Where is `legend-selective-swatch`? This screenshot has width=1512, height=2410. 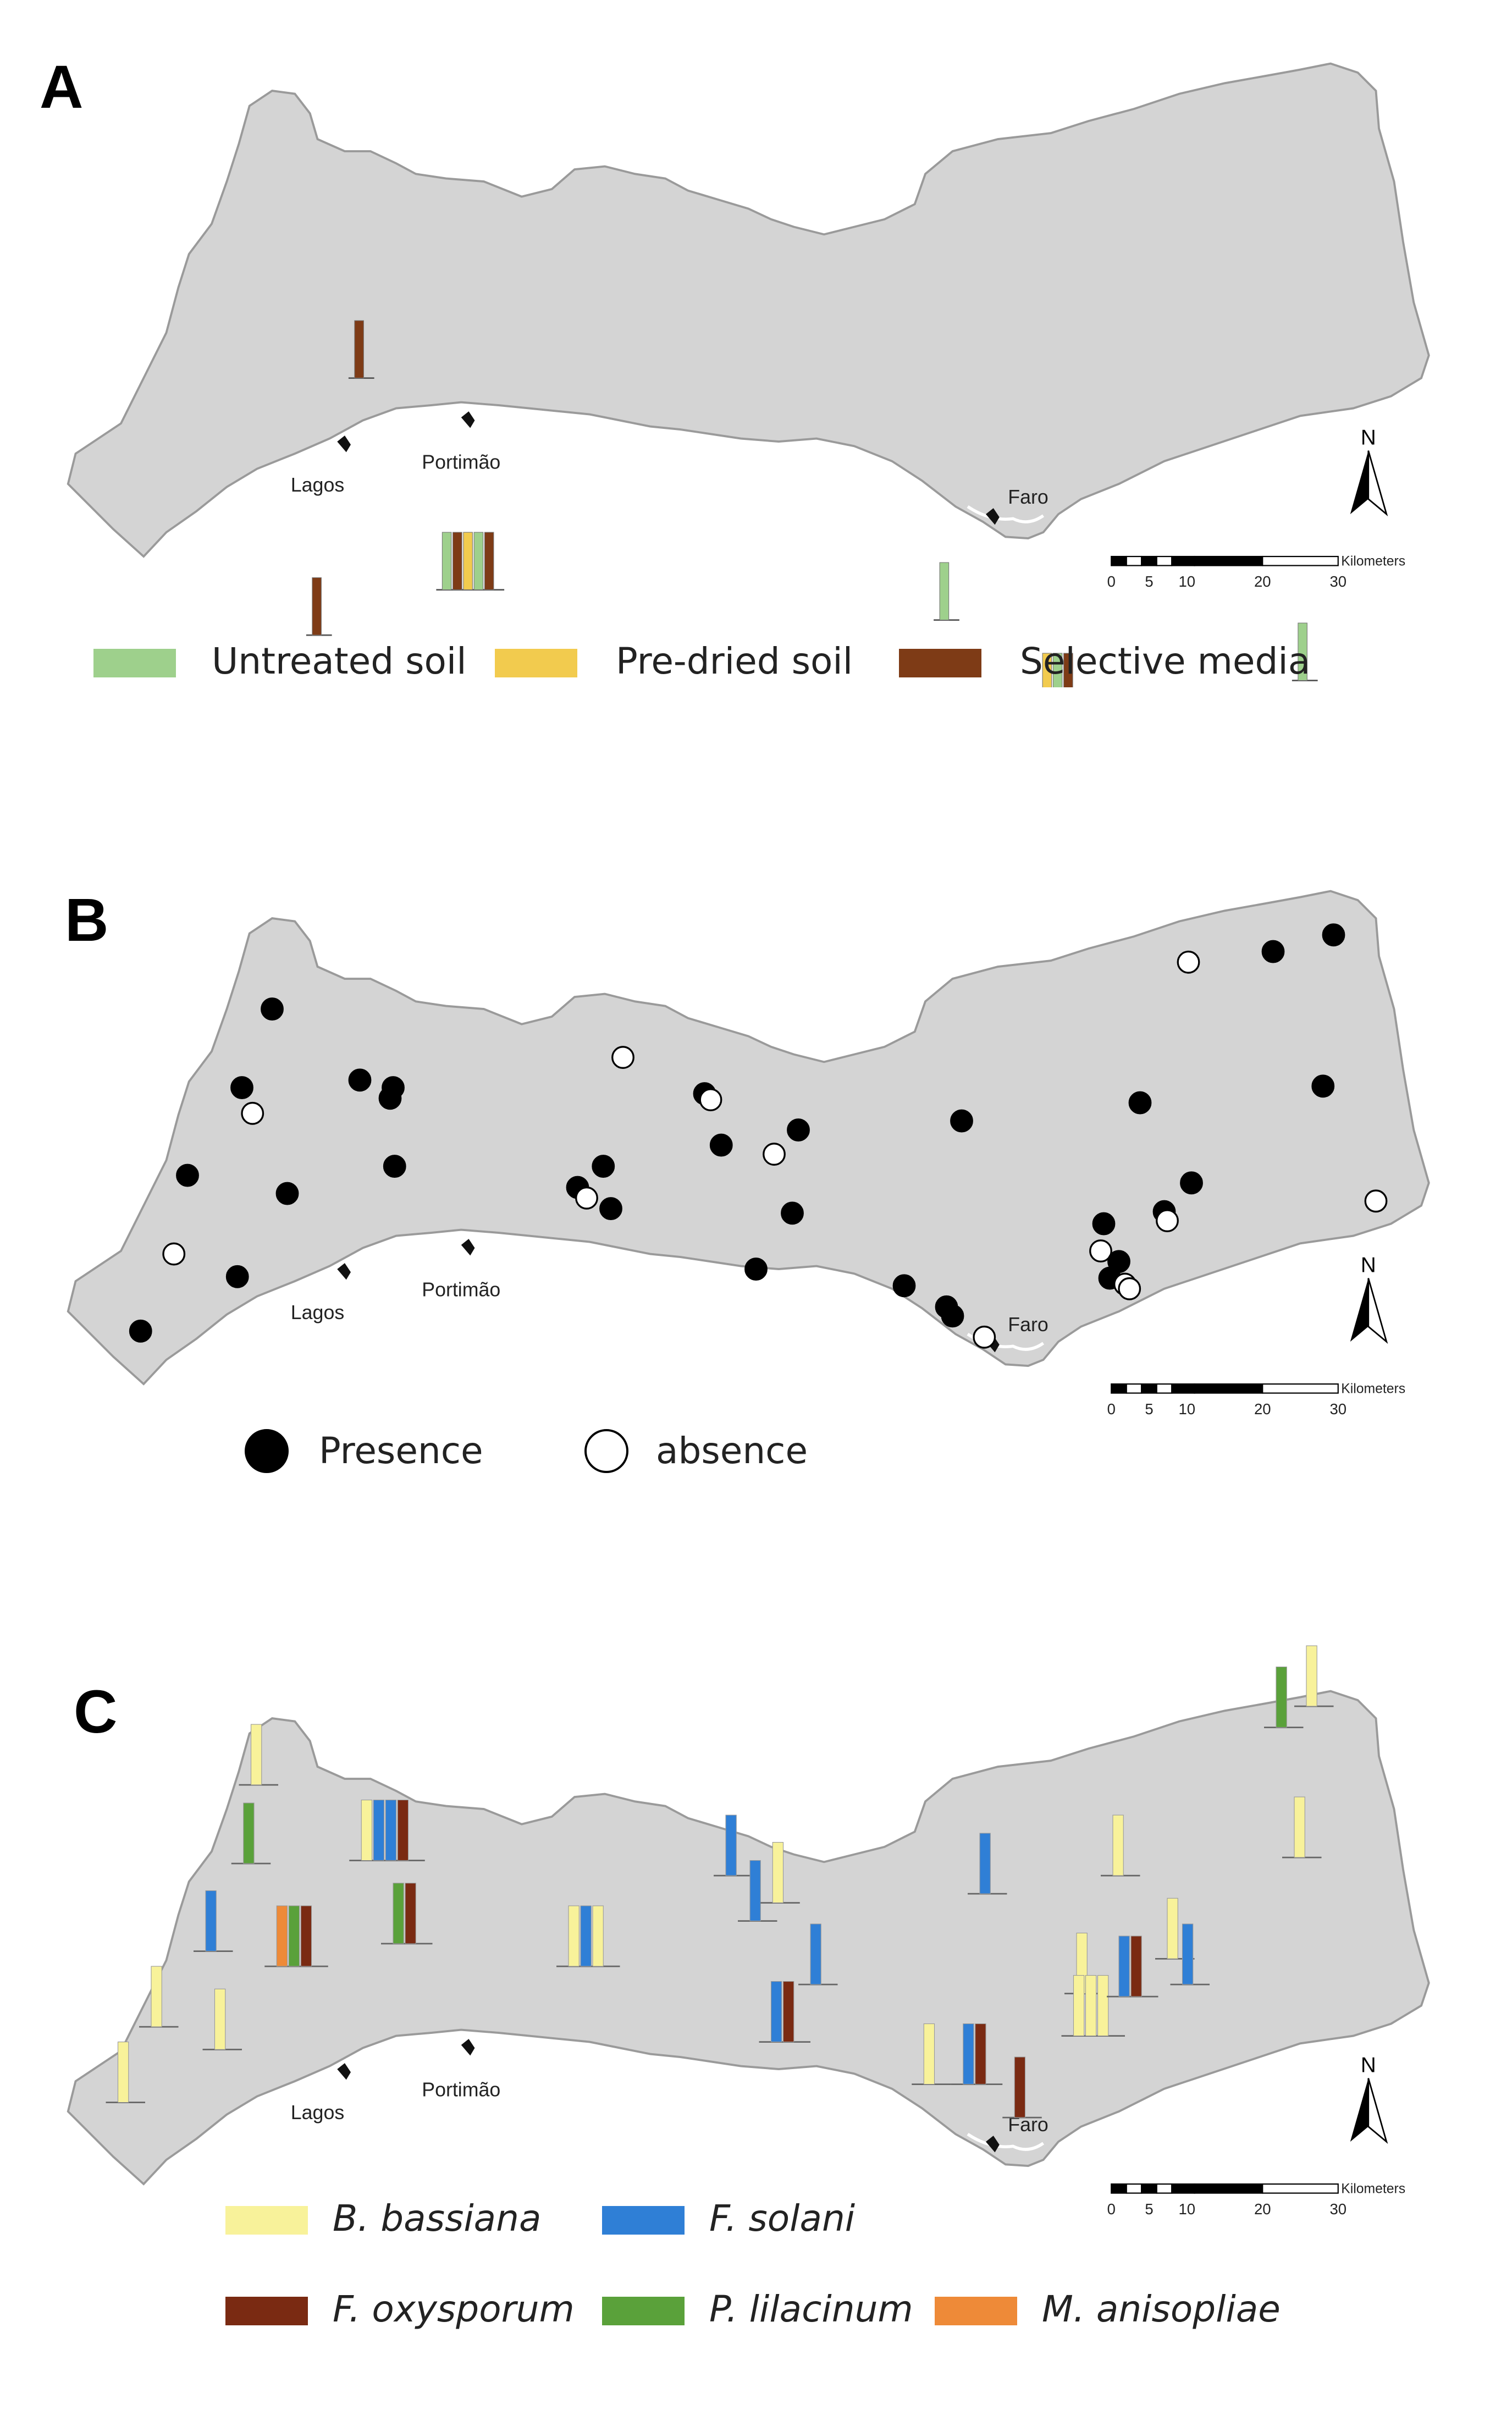 legend-selective-swatch is located at coordinates (940, 663).